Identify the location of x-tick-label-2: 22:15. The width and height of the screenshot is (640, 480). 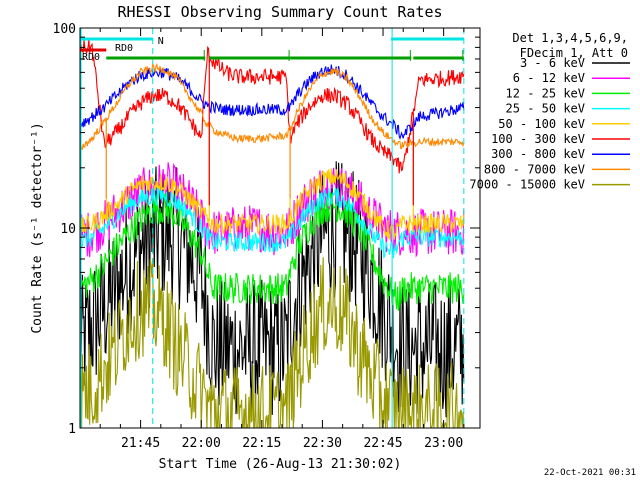
(261, 443).